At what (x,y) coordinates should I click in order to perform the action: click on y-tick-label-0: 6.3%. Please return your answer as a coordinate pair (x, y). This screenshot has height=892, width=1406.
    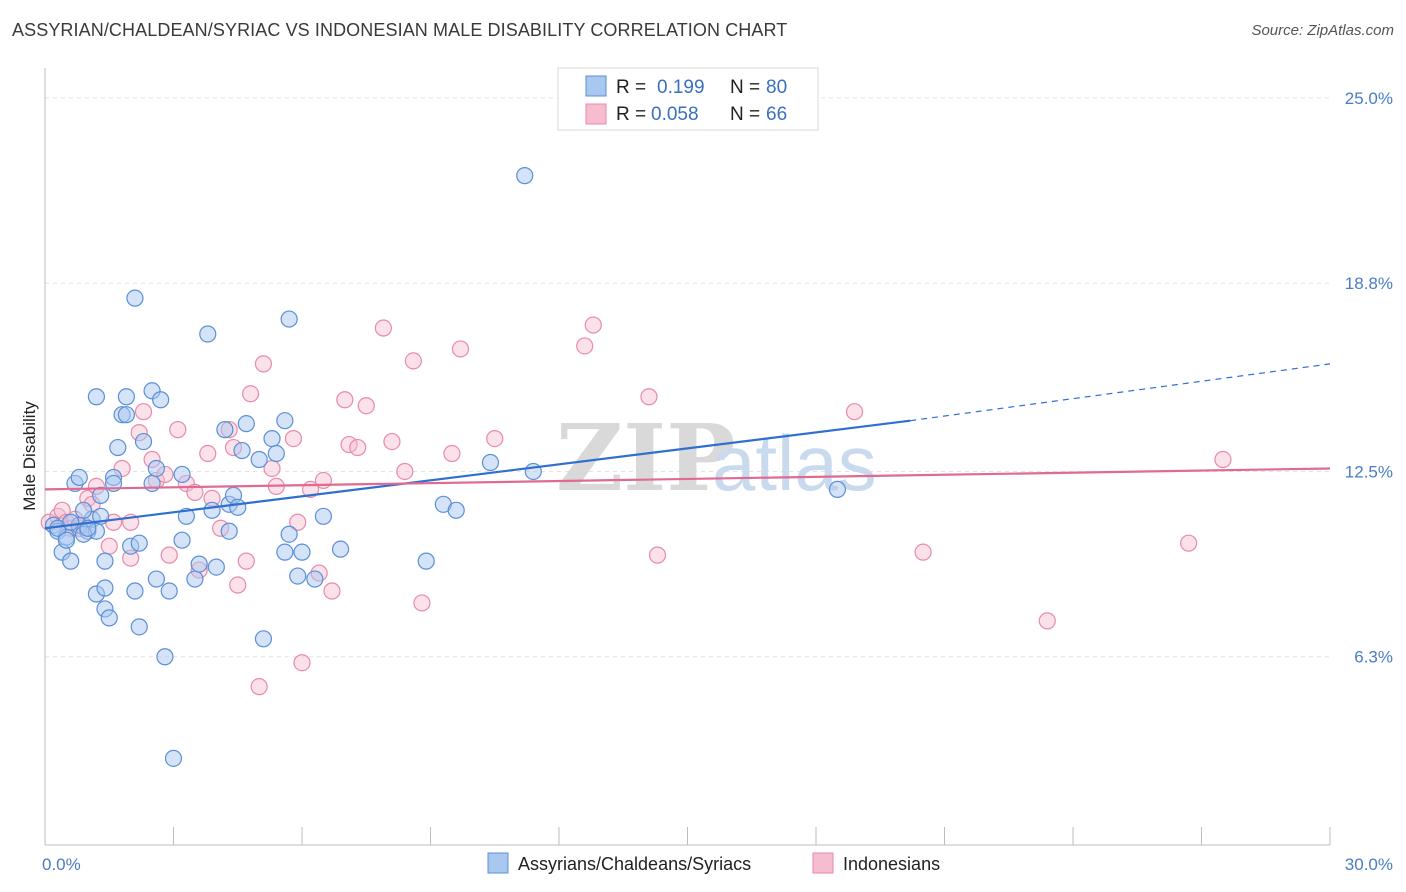
    Looking at the image, I should click on (1373, 657).